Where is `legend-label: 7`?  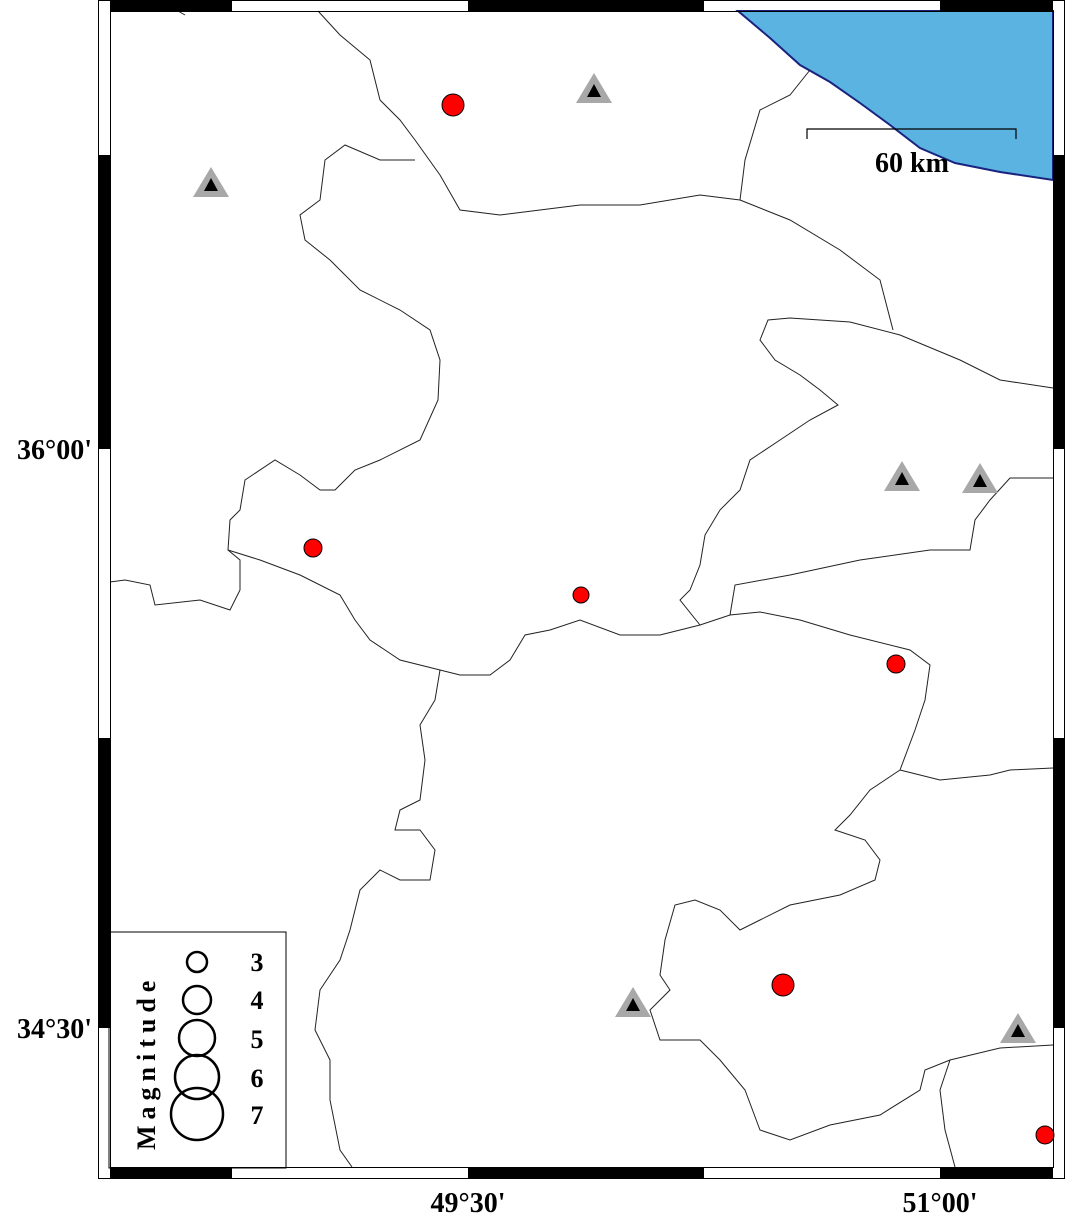
legend-label: 7 is located at coordinates (257, 1115).